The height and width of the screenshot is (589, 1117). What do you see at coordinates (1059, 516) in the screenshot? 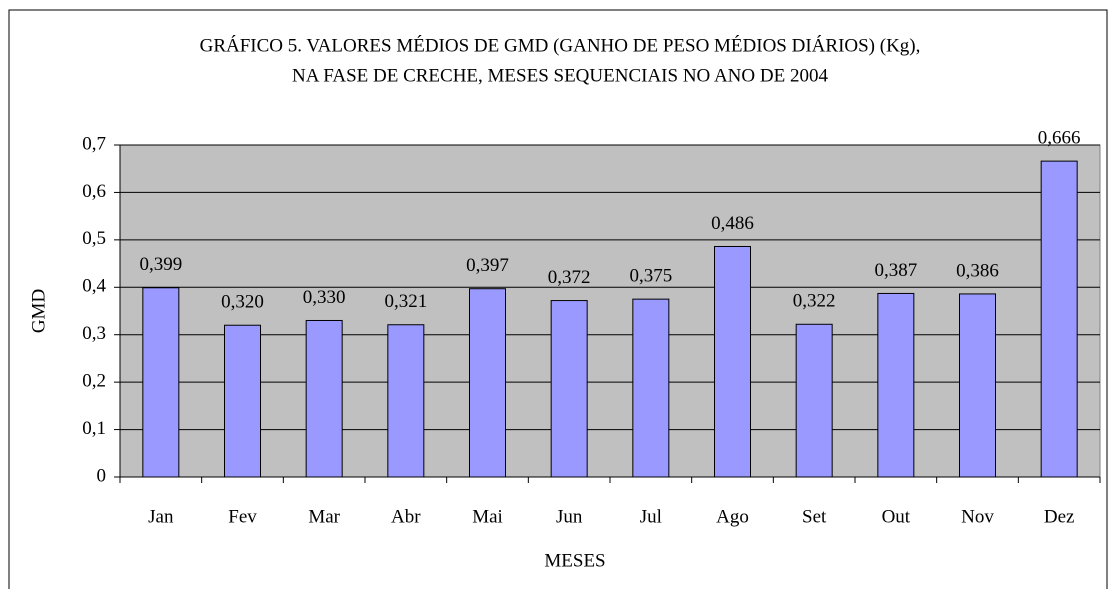
I see `x-tick-label: Dez` at bounding box center [1059, 516].